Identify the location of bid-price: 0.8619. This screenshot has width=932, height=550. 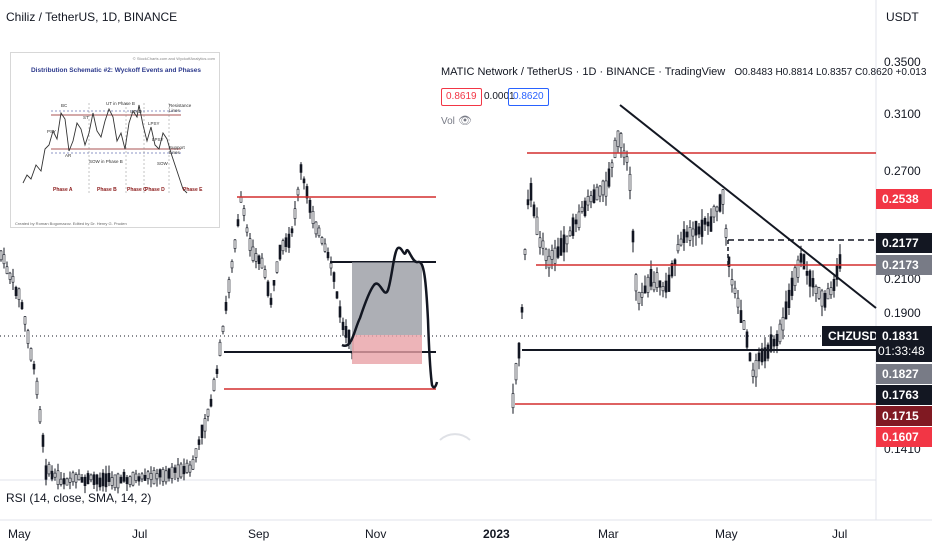
(461, 97).